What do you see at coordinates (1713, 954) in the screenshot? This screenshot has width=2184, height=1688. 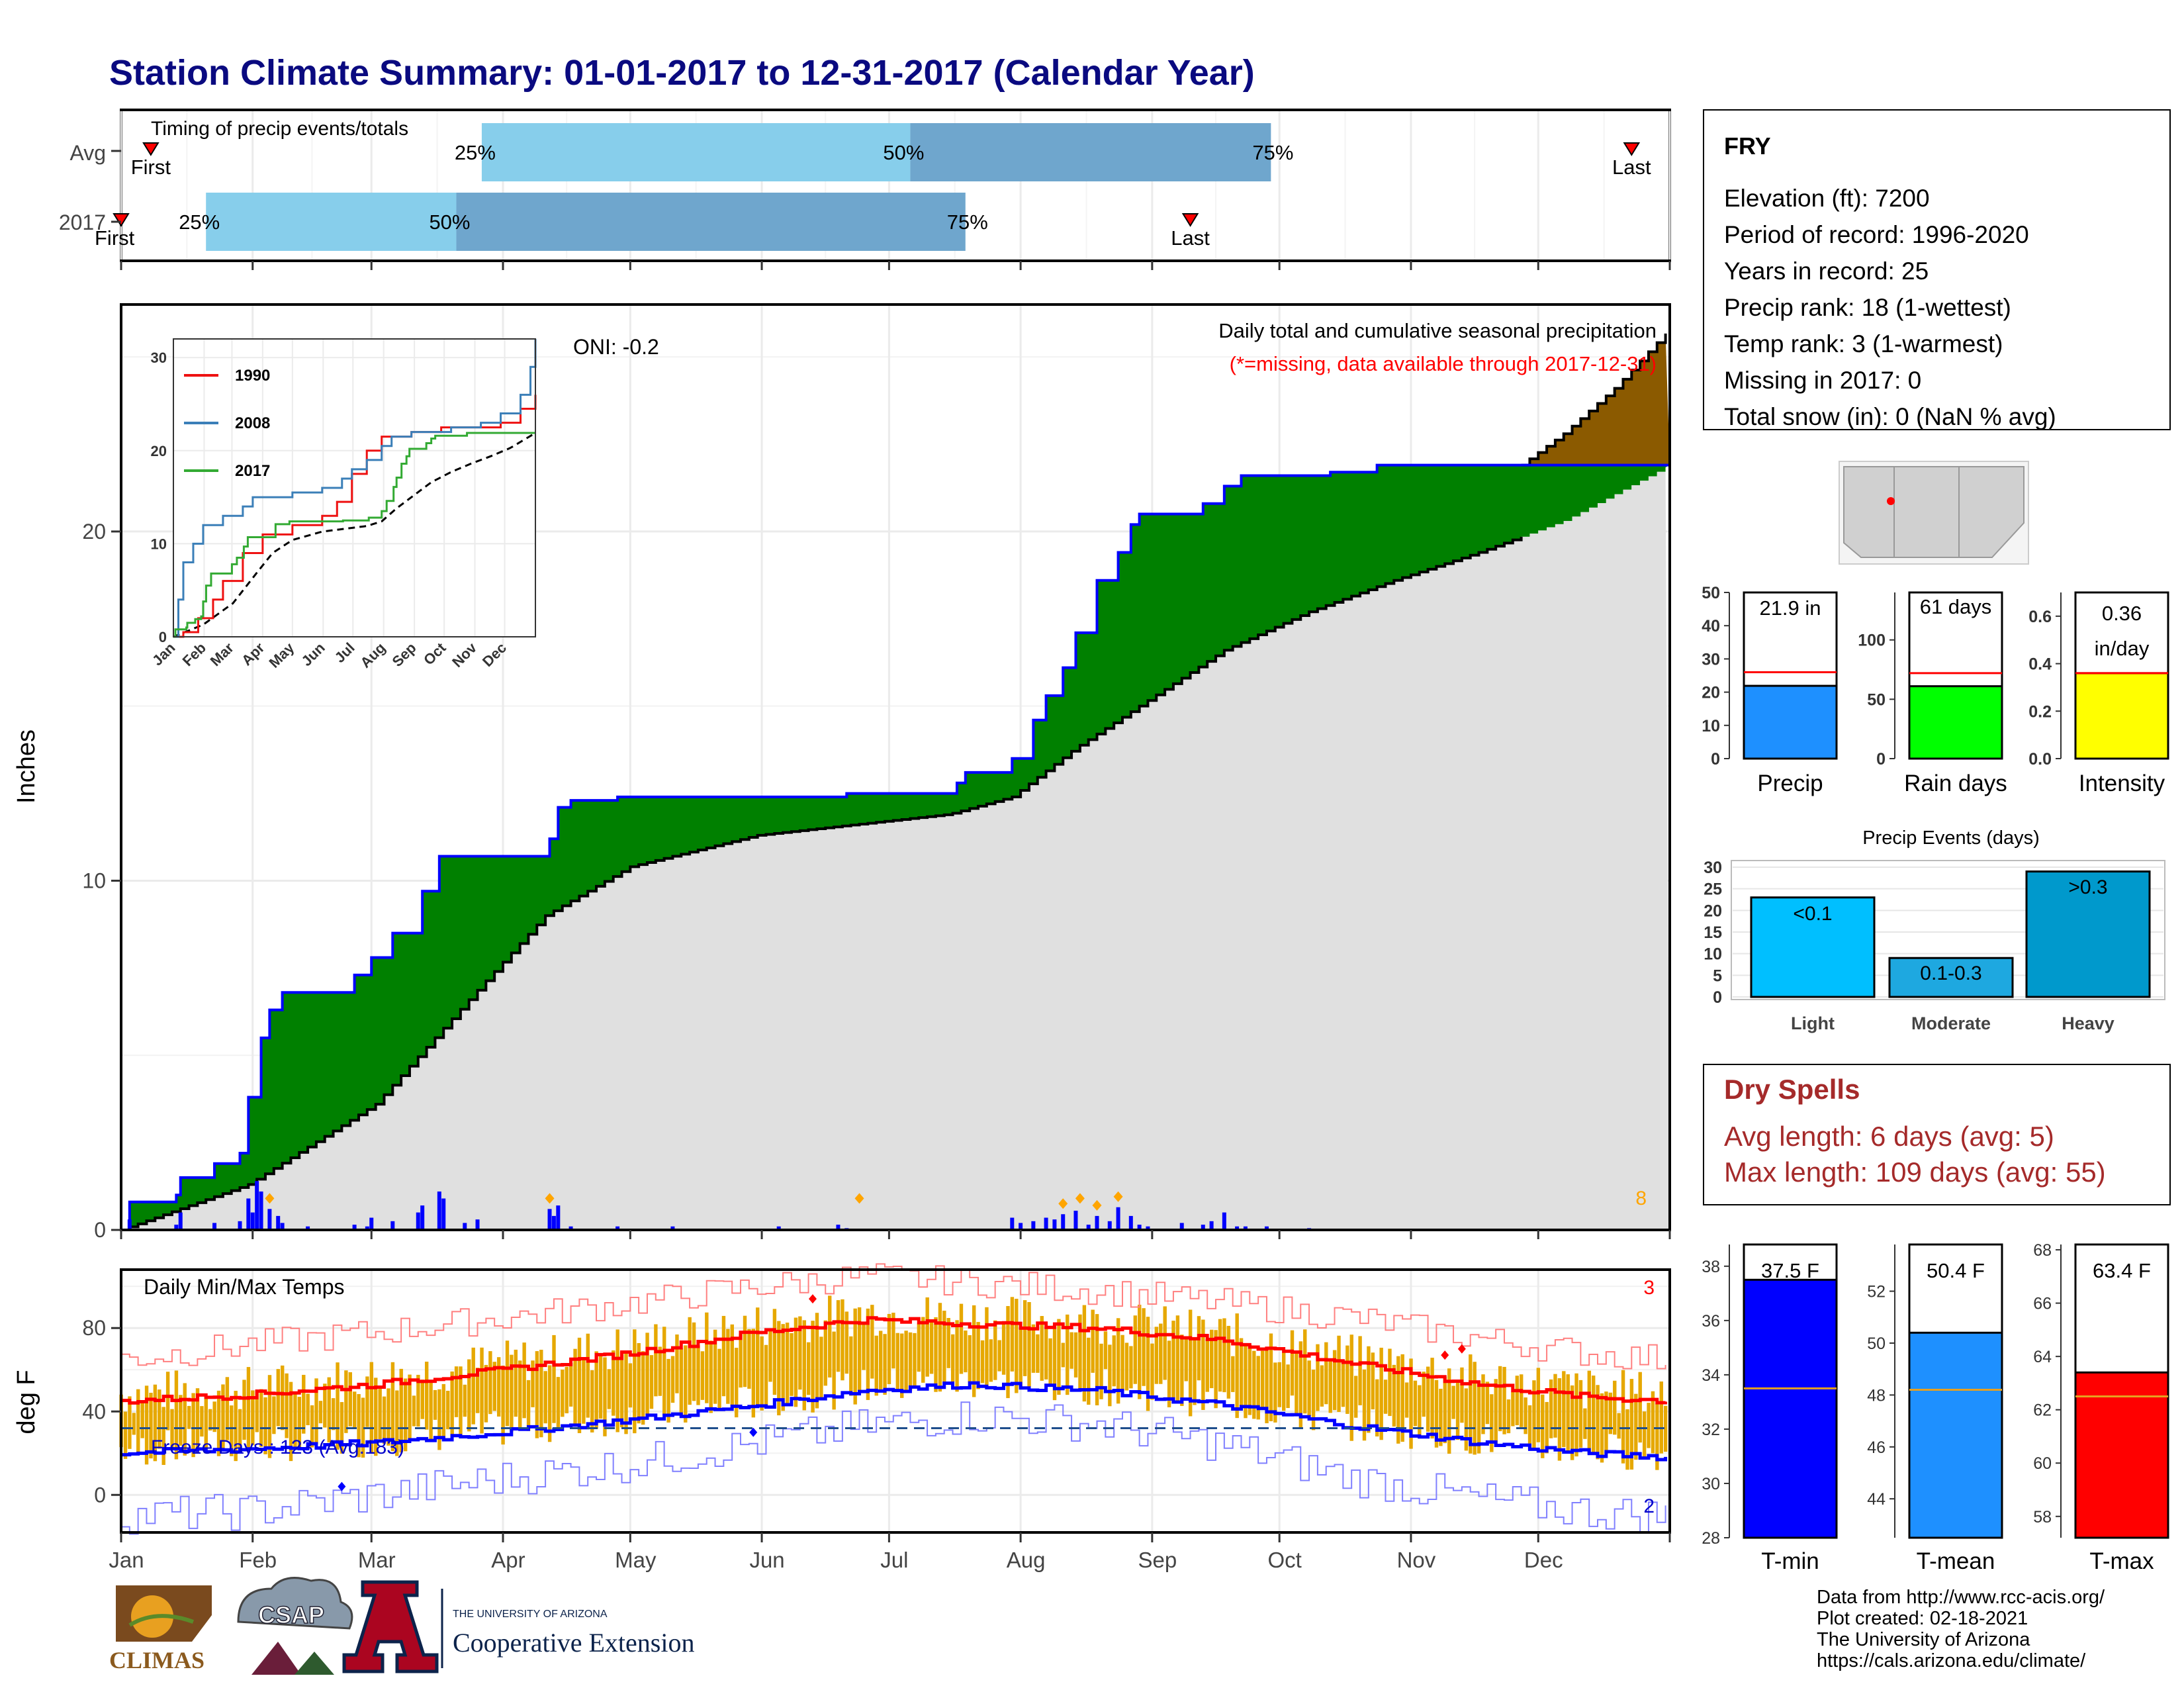 I see `events-y-tick-label: 10` at bounding box center [1713, 954].